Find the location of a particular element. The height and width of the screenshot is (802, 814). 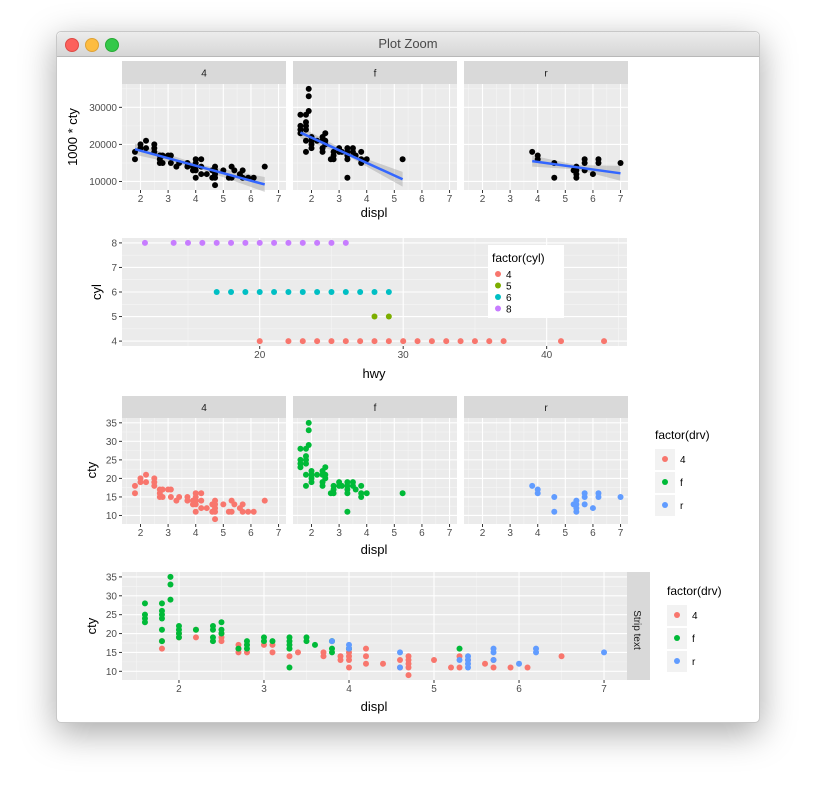

legend-title: factor(cyl) is located at coordinates (518, 258).